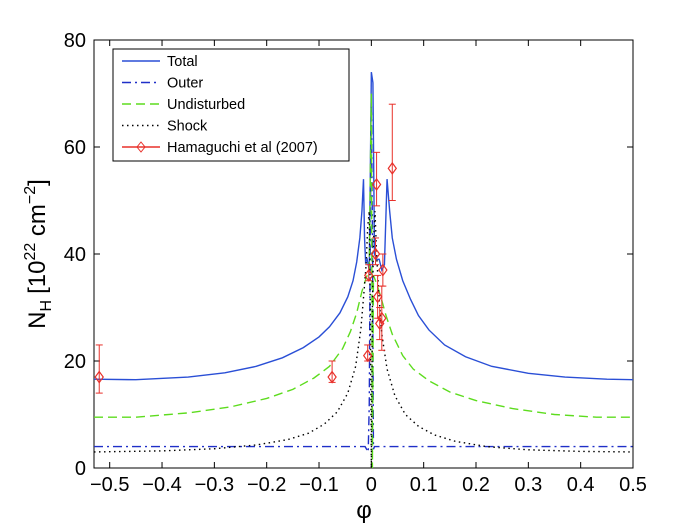 This screenshot has height=527, width=700. Describe the element at coordinates (160, 62) in the screenshot. I see `legend-item: Total` at that location.